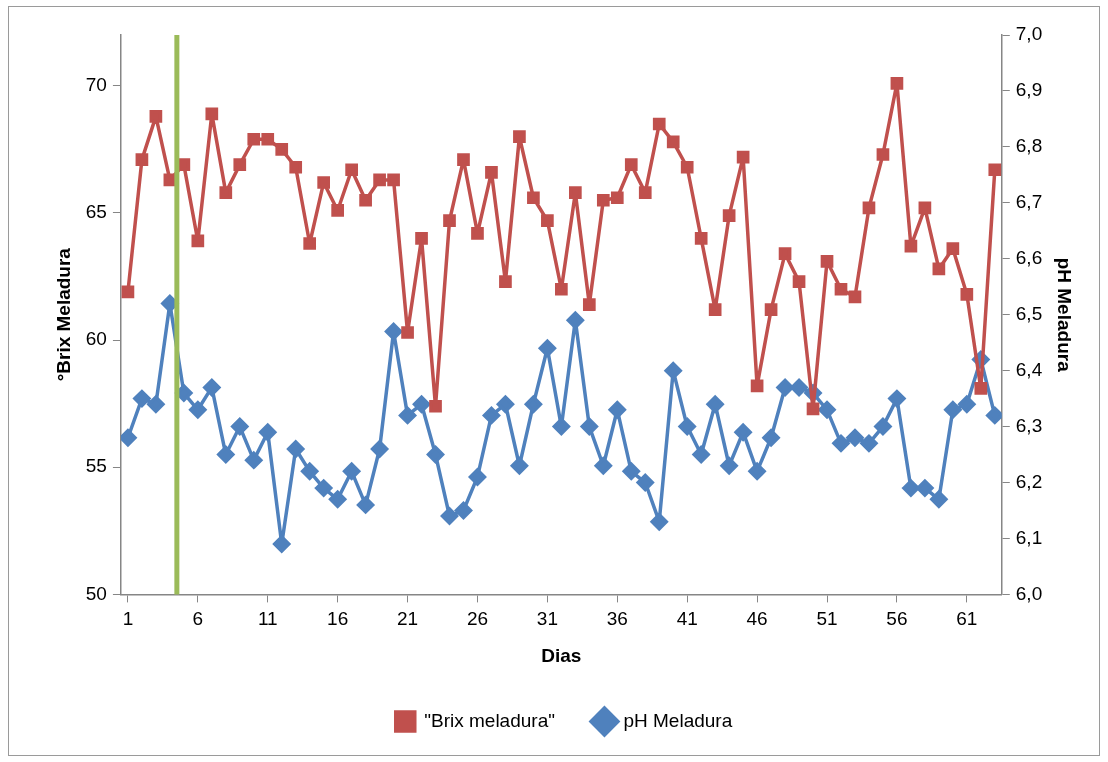 Image resolution: width=1108 pixels, height=762 pixels. Describe the element at coordinates (1029, 146) in the screenshot. I see `y2-tick-label: 6,8` at that location.